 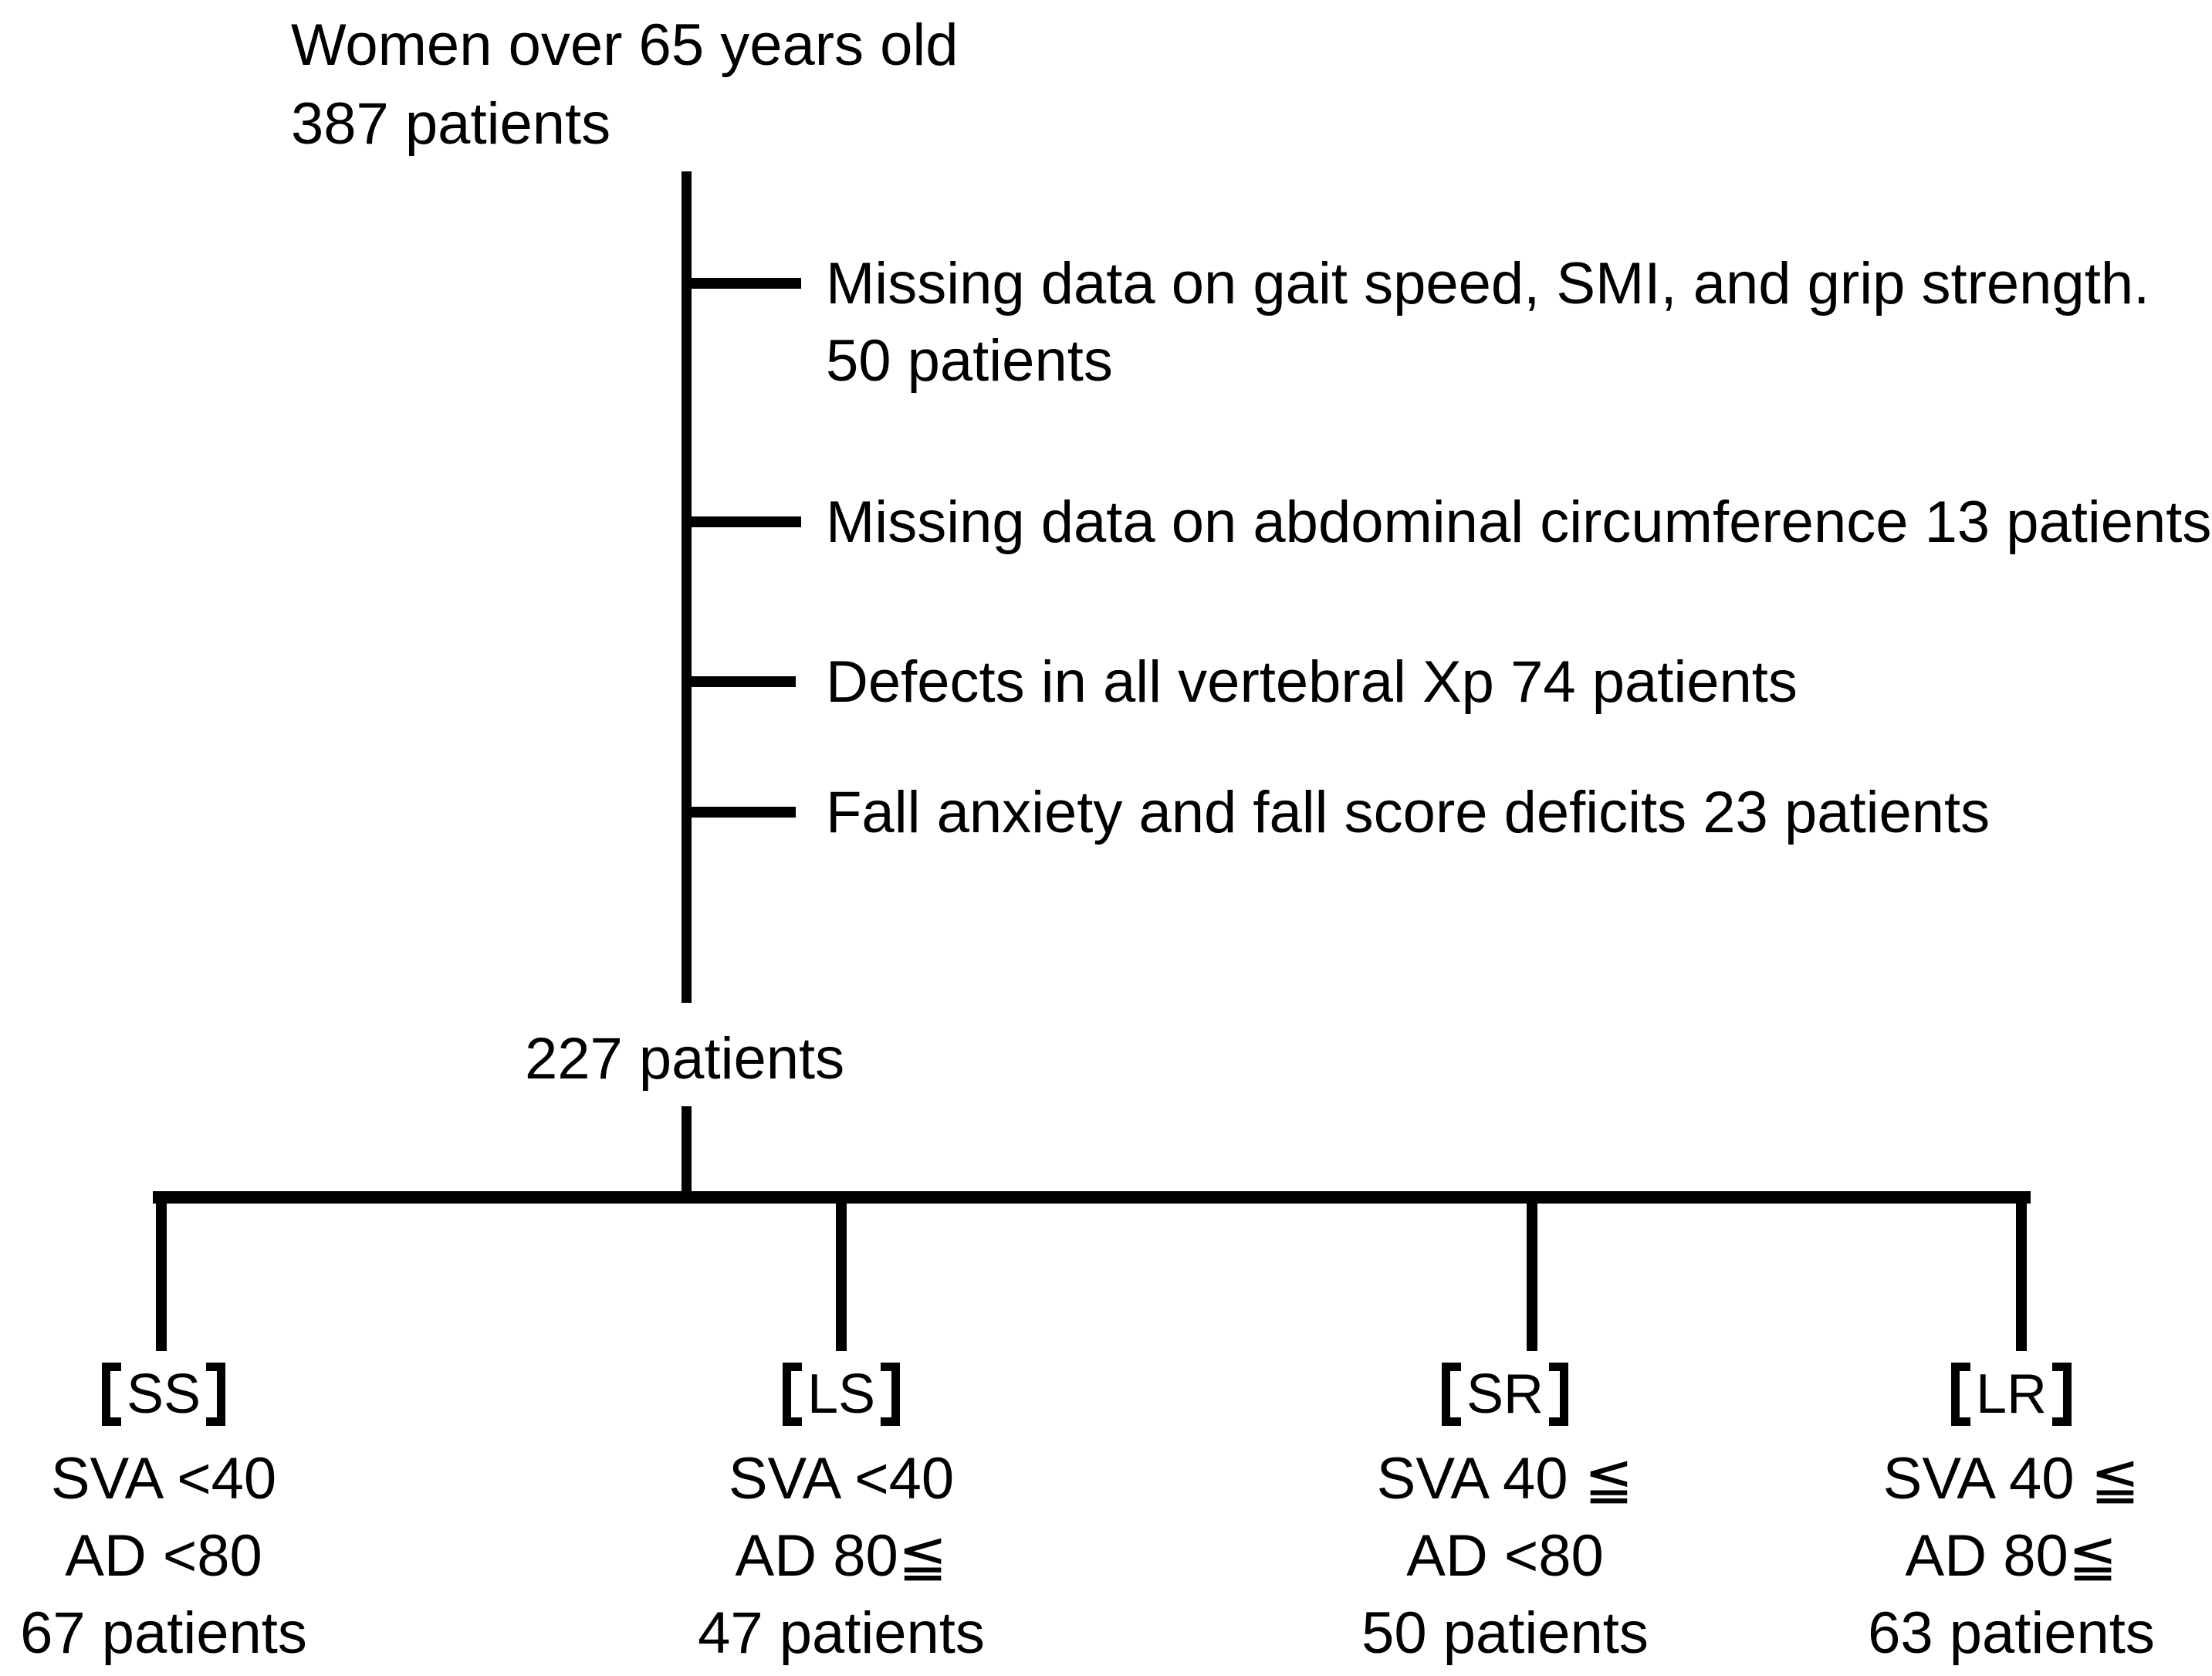 What do you see at coordinates (1505, 1514) in the screenshot?
I see `group-node-sr: SR SVA 40 ≦ AD <80 50 patients` at bounding box center [1505, 1514].